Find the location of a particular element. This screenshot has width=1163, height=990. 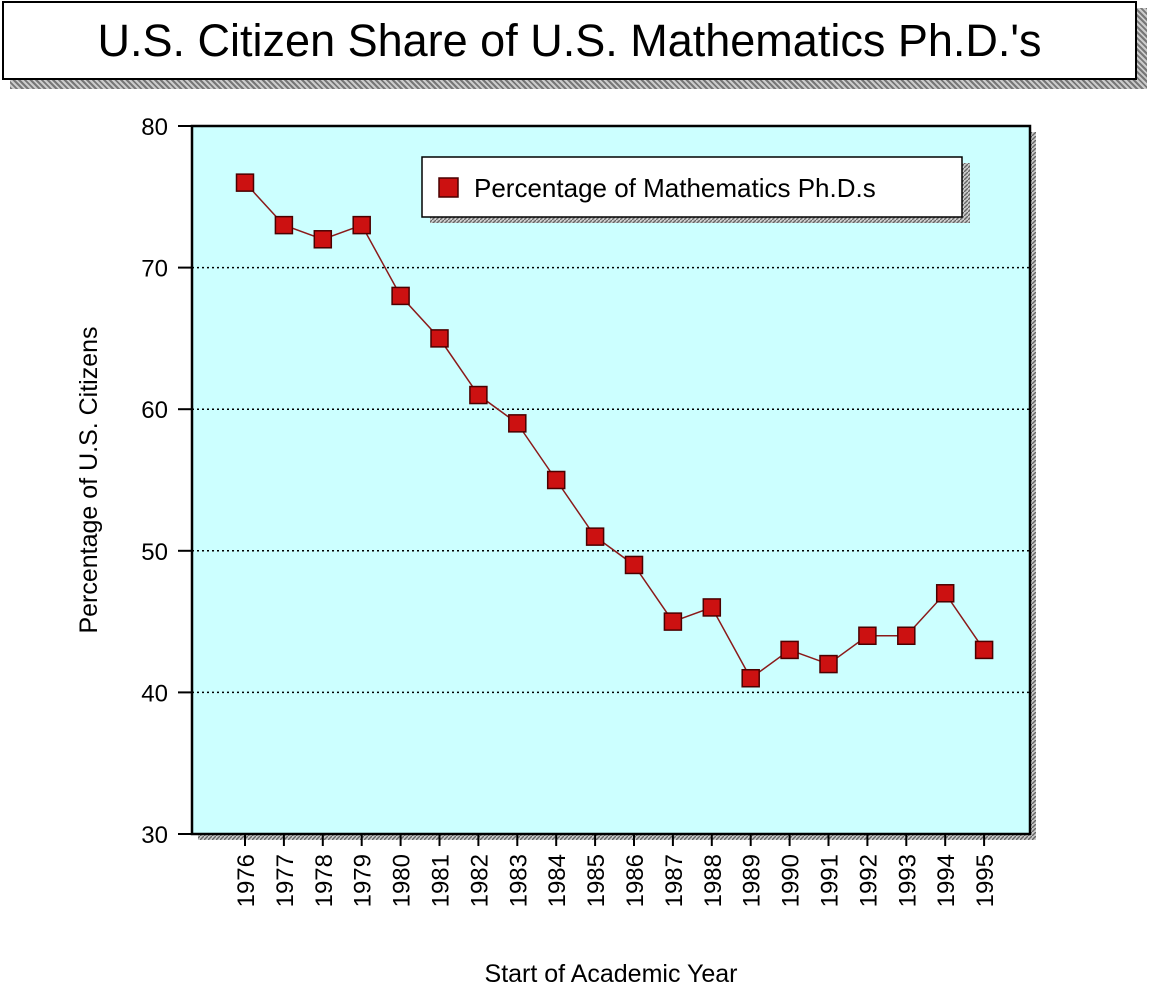

y-tick-label: 30 is located at coordinates (154, 835).